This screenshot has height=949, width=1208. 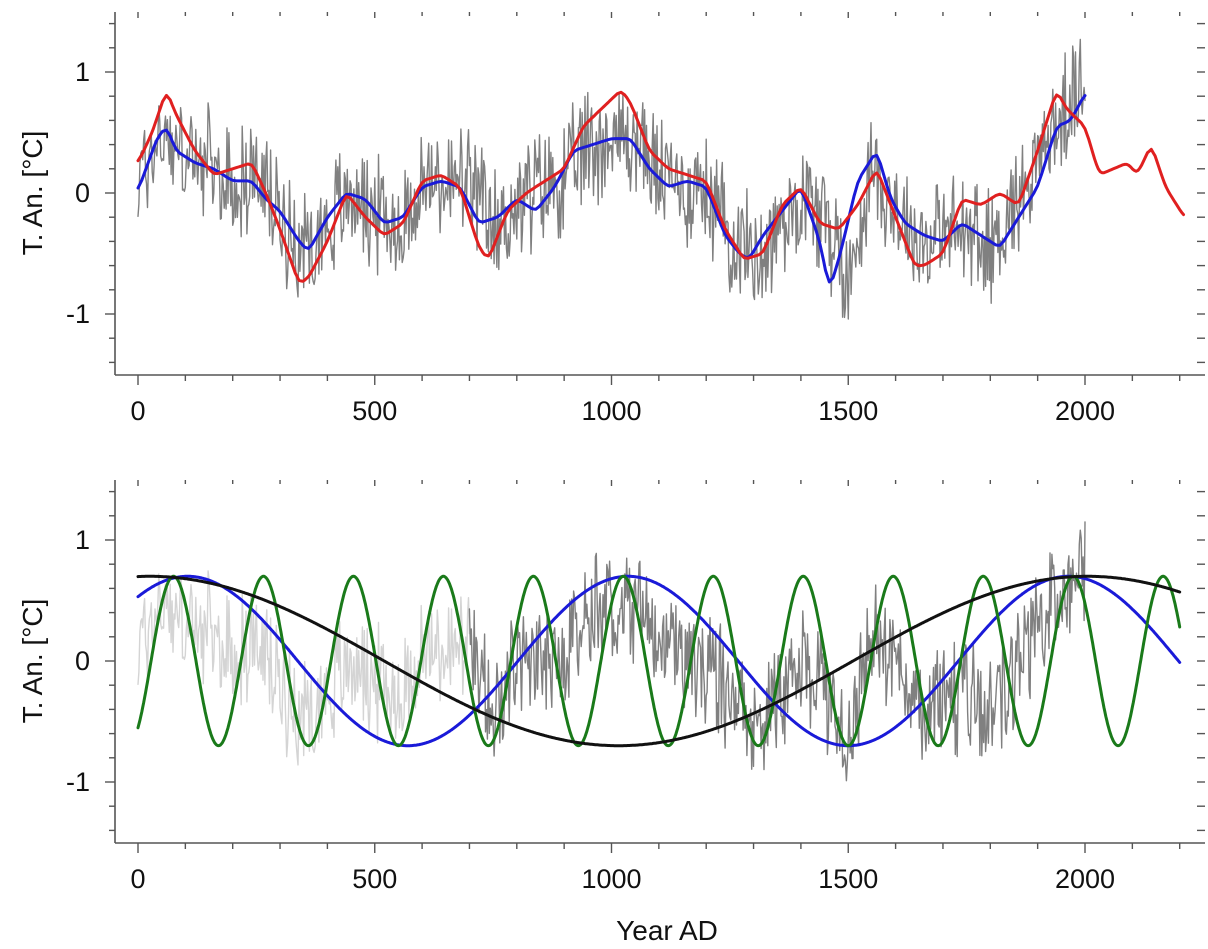 I want to click on x-axis-label: Year AD, so click(x=667, y=930).